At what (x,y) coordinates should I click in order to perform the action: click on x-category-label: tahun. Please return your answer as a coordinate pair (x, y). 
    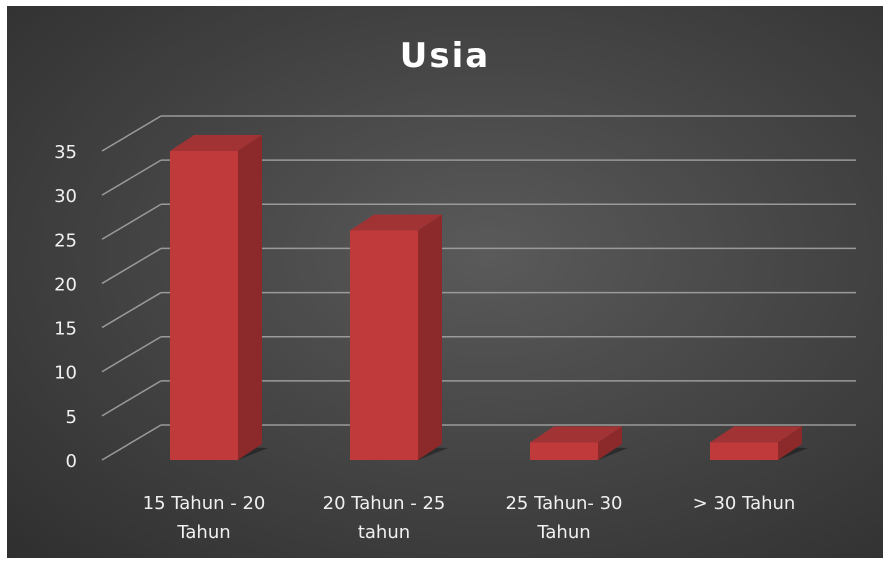
    Looking at the image, I should click on (384, 532).